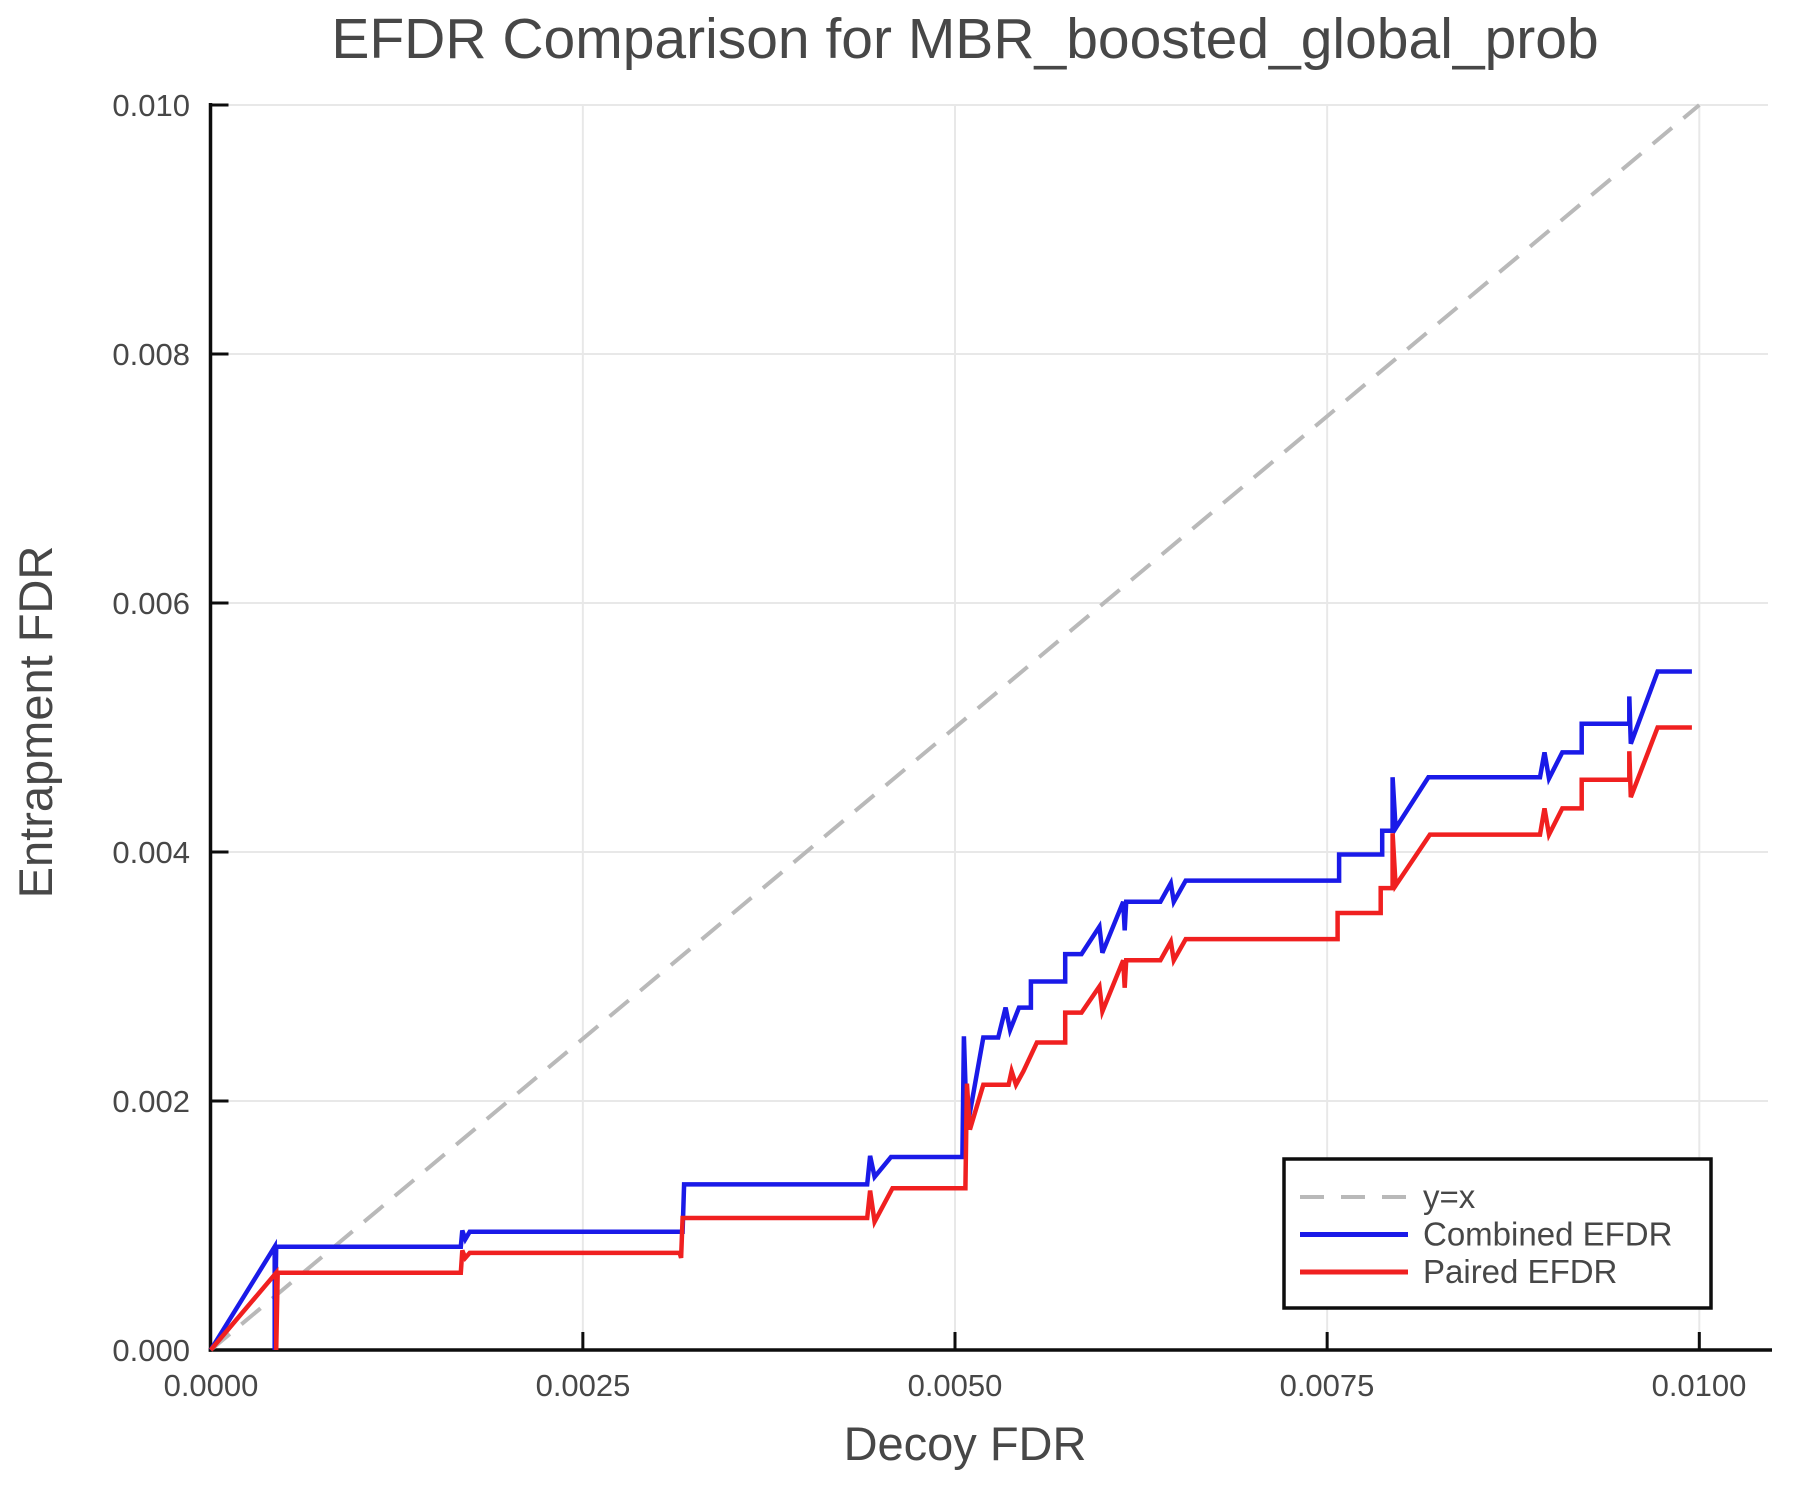 This screenshot has height=1500, width=1800. What do you see at coordinates (965, 1443) in the screenshot?
I see `x-axis-label: Decoy FDR` at bounding box center [965, 1443].